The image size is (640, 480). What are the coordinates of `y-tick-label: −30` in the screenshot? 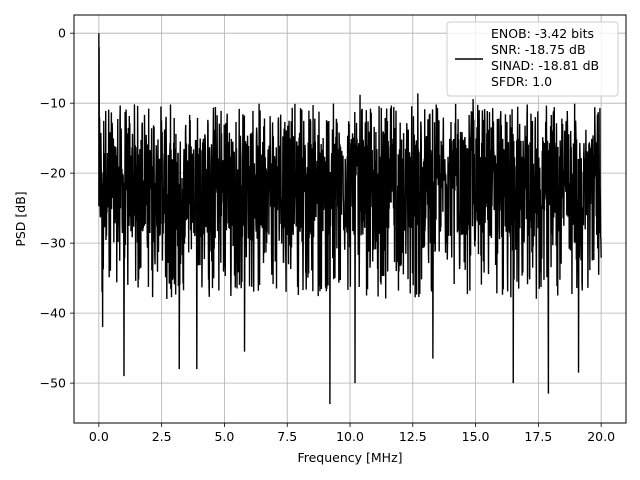 It's located at (53, 243).